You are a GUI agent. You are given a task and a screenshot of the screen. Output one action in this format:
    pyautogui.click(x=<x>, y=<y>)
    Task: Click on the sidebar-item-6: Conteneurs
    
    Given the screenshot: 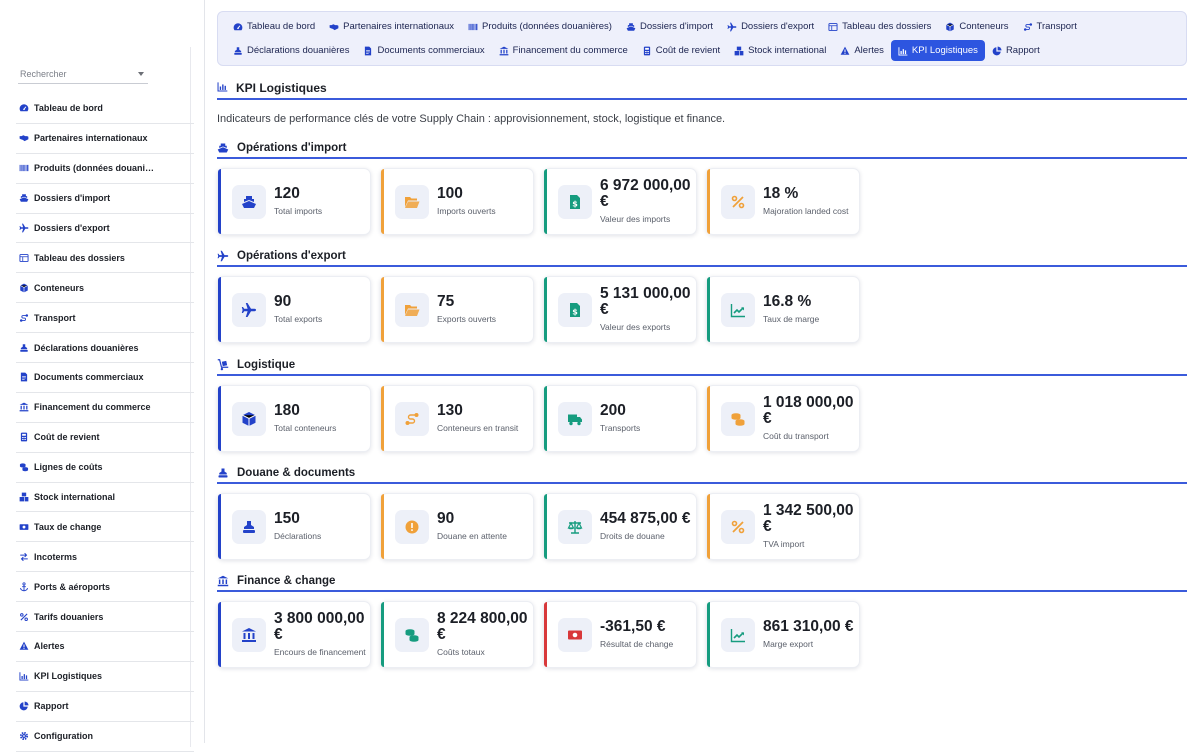 What is the action you would take?
    pyautogui.click(x=105, y=288)
    